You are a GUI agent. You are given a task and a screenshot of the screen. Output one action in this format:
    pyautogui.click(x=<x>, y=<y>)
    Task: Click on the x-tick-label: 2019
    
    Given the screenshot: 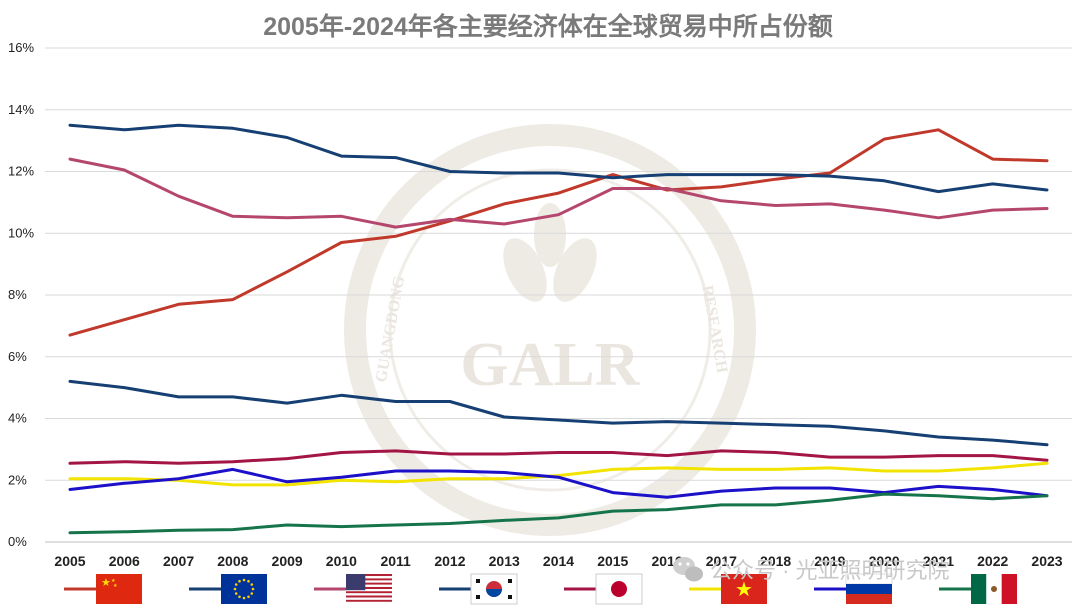 What is the action you would take?
    pyautogui.click(x=829, y=561)
    